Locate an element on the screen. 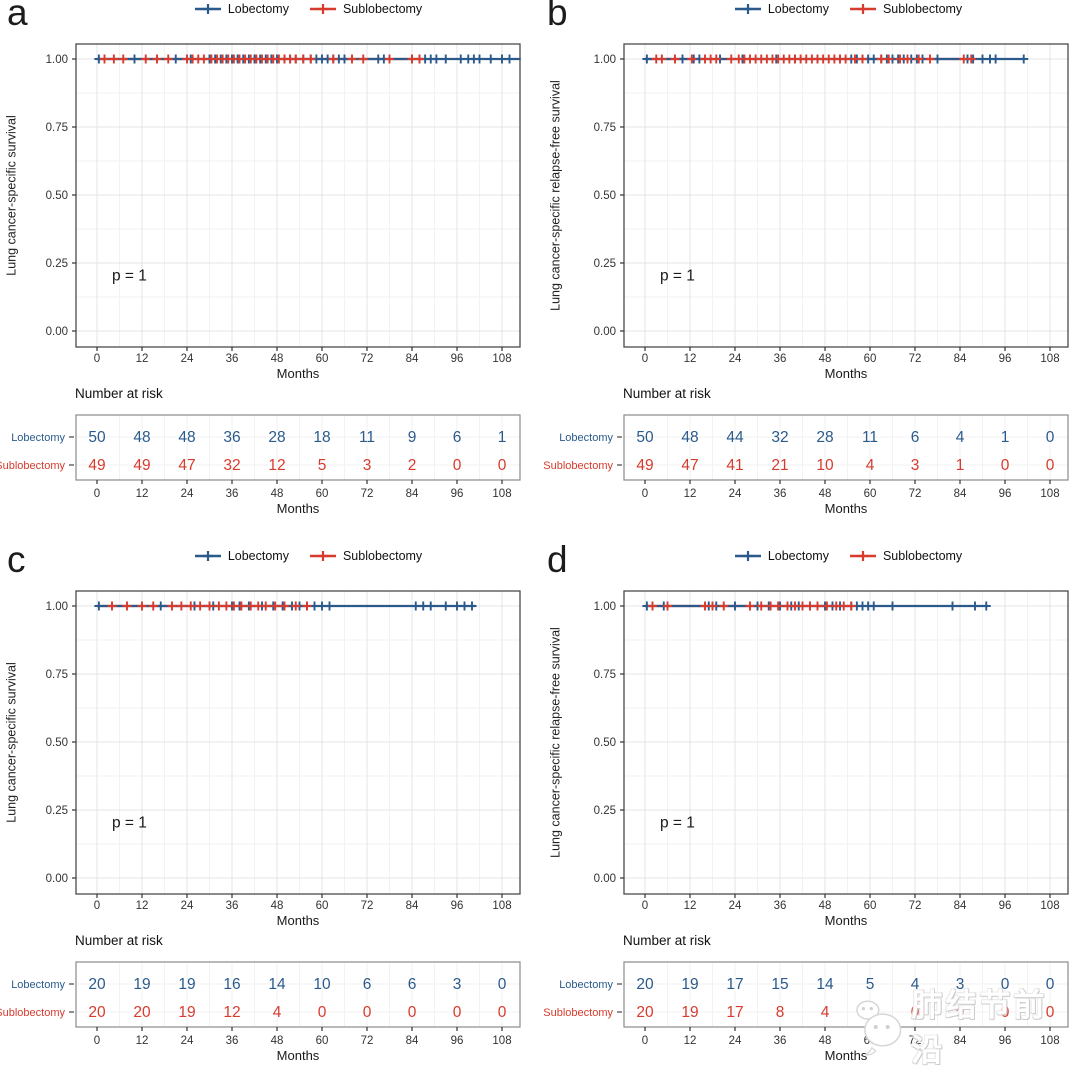 The height and width of the screenshot is (1079, 1080). risk-x-tick-label: 12 is located at coordinates (690, 1041).